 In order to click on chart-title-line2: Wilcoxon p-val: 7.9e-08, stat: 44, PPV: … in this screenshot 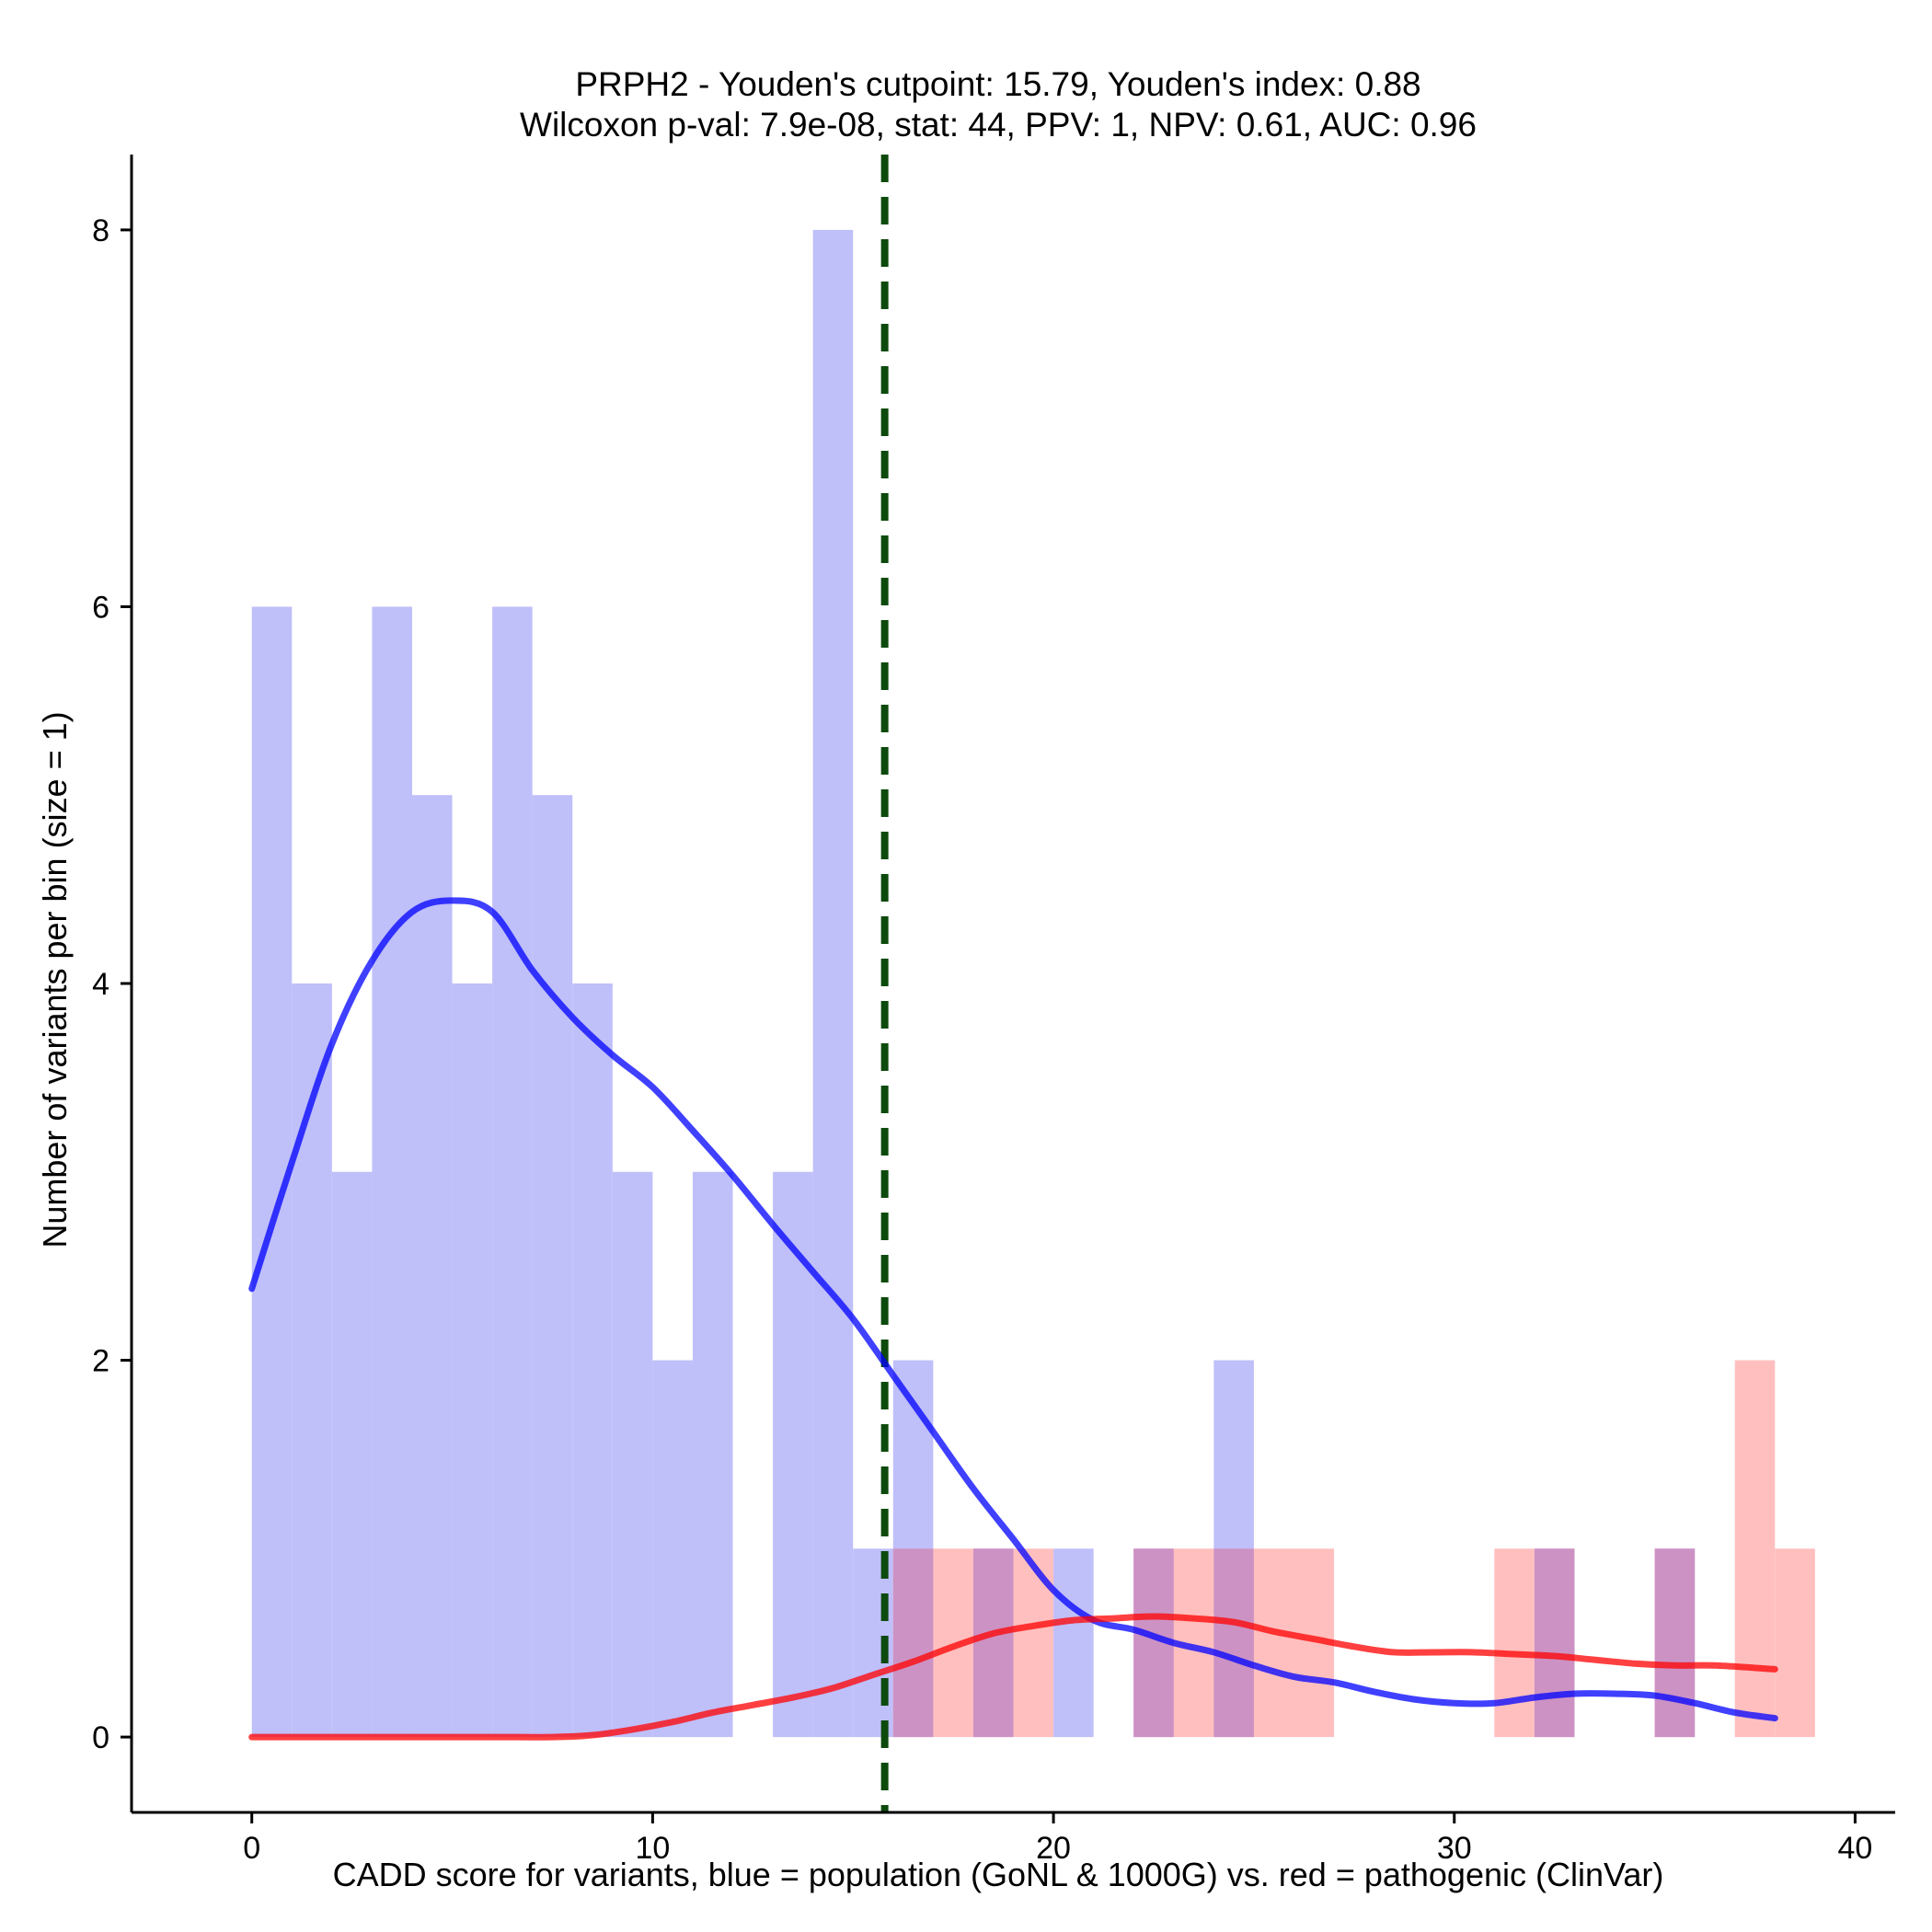, I will do `click(998, 125)`.